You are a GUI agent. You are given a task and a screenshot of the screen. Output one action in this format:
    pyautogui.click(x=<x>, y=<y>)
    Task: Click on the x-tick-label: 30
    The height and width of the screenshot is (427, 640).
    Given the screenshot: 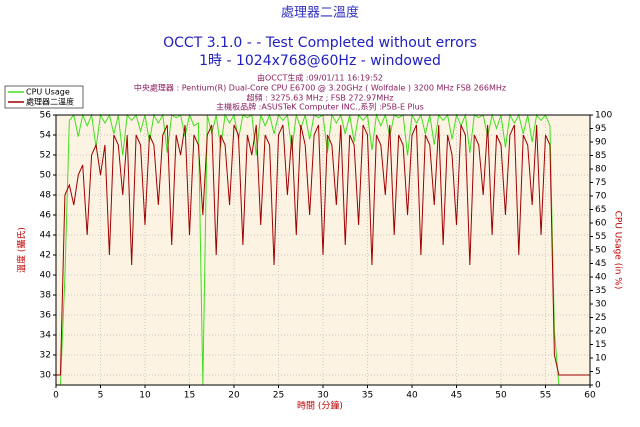 What is the action you would take?
    pyautogui.click(x=323, y=396)
    